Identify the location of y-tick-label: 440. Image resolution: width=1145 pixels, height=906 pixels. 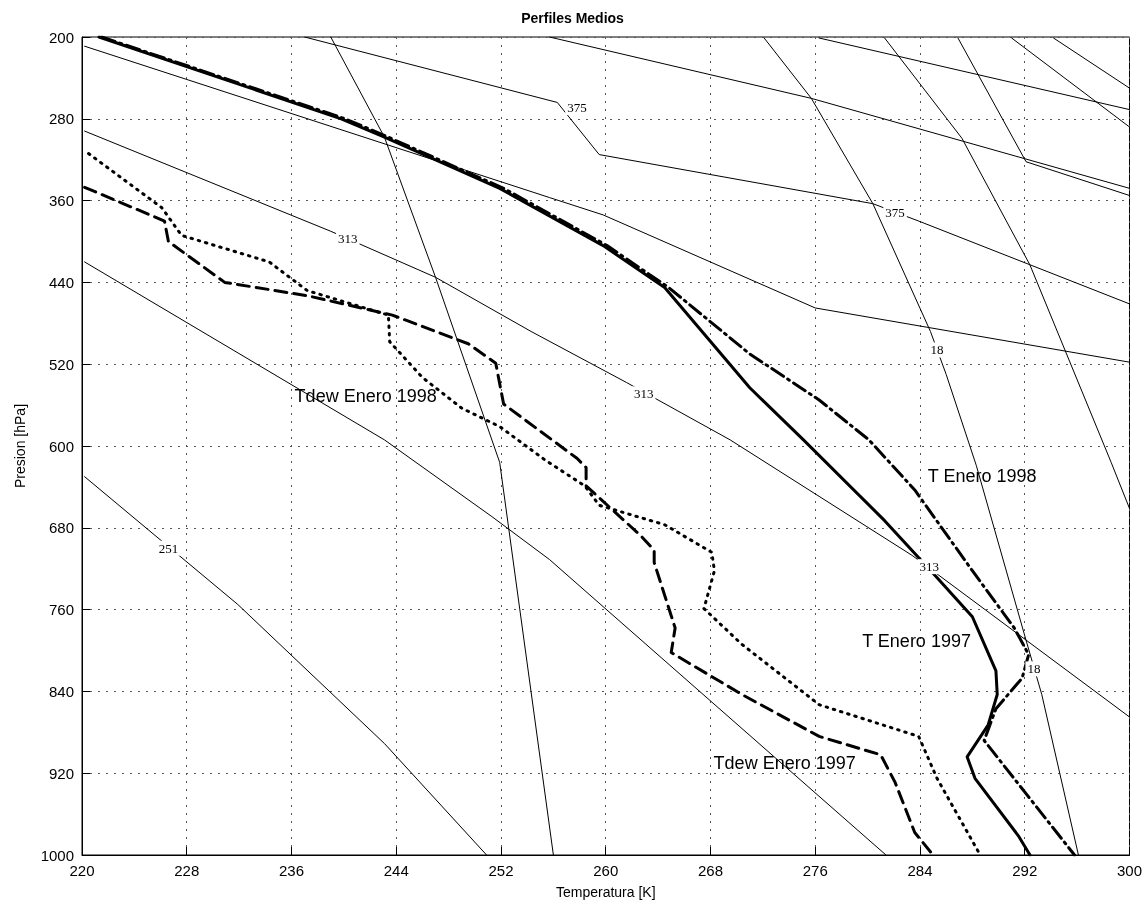
(61, 282).